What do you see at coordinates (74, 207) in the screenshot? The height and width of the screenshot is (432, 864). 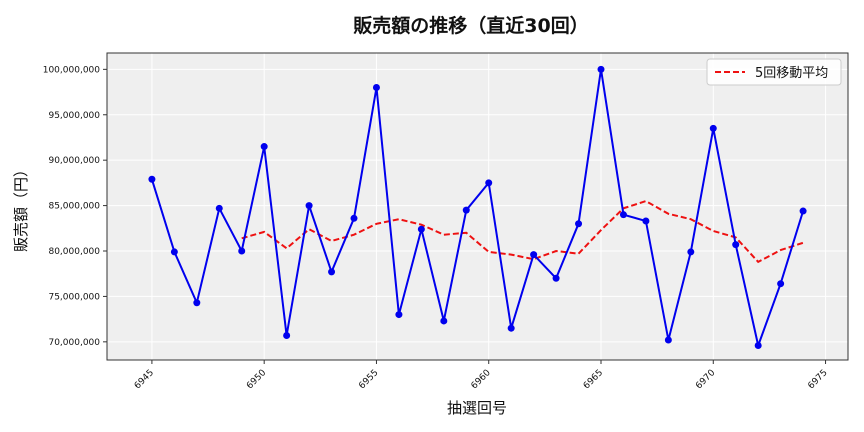 I see `y-tick-label-3: 85,000,000` at bounding box center [74, 207].